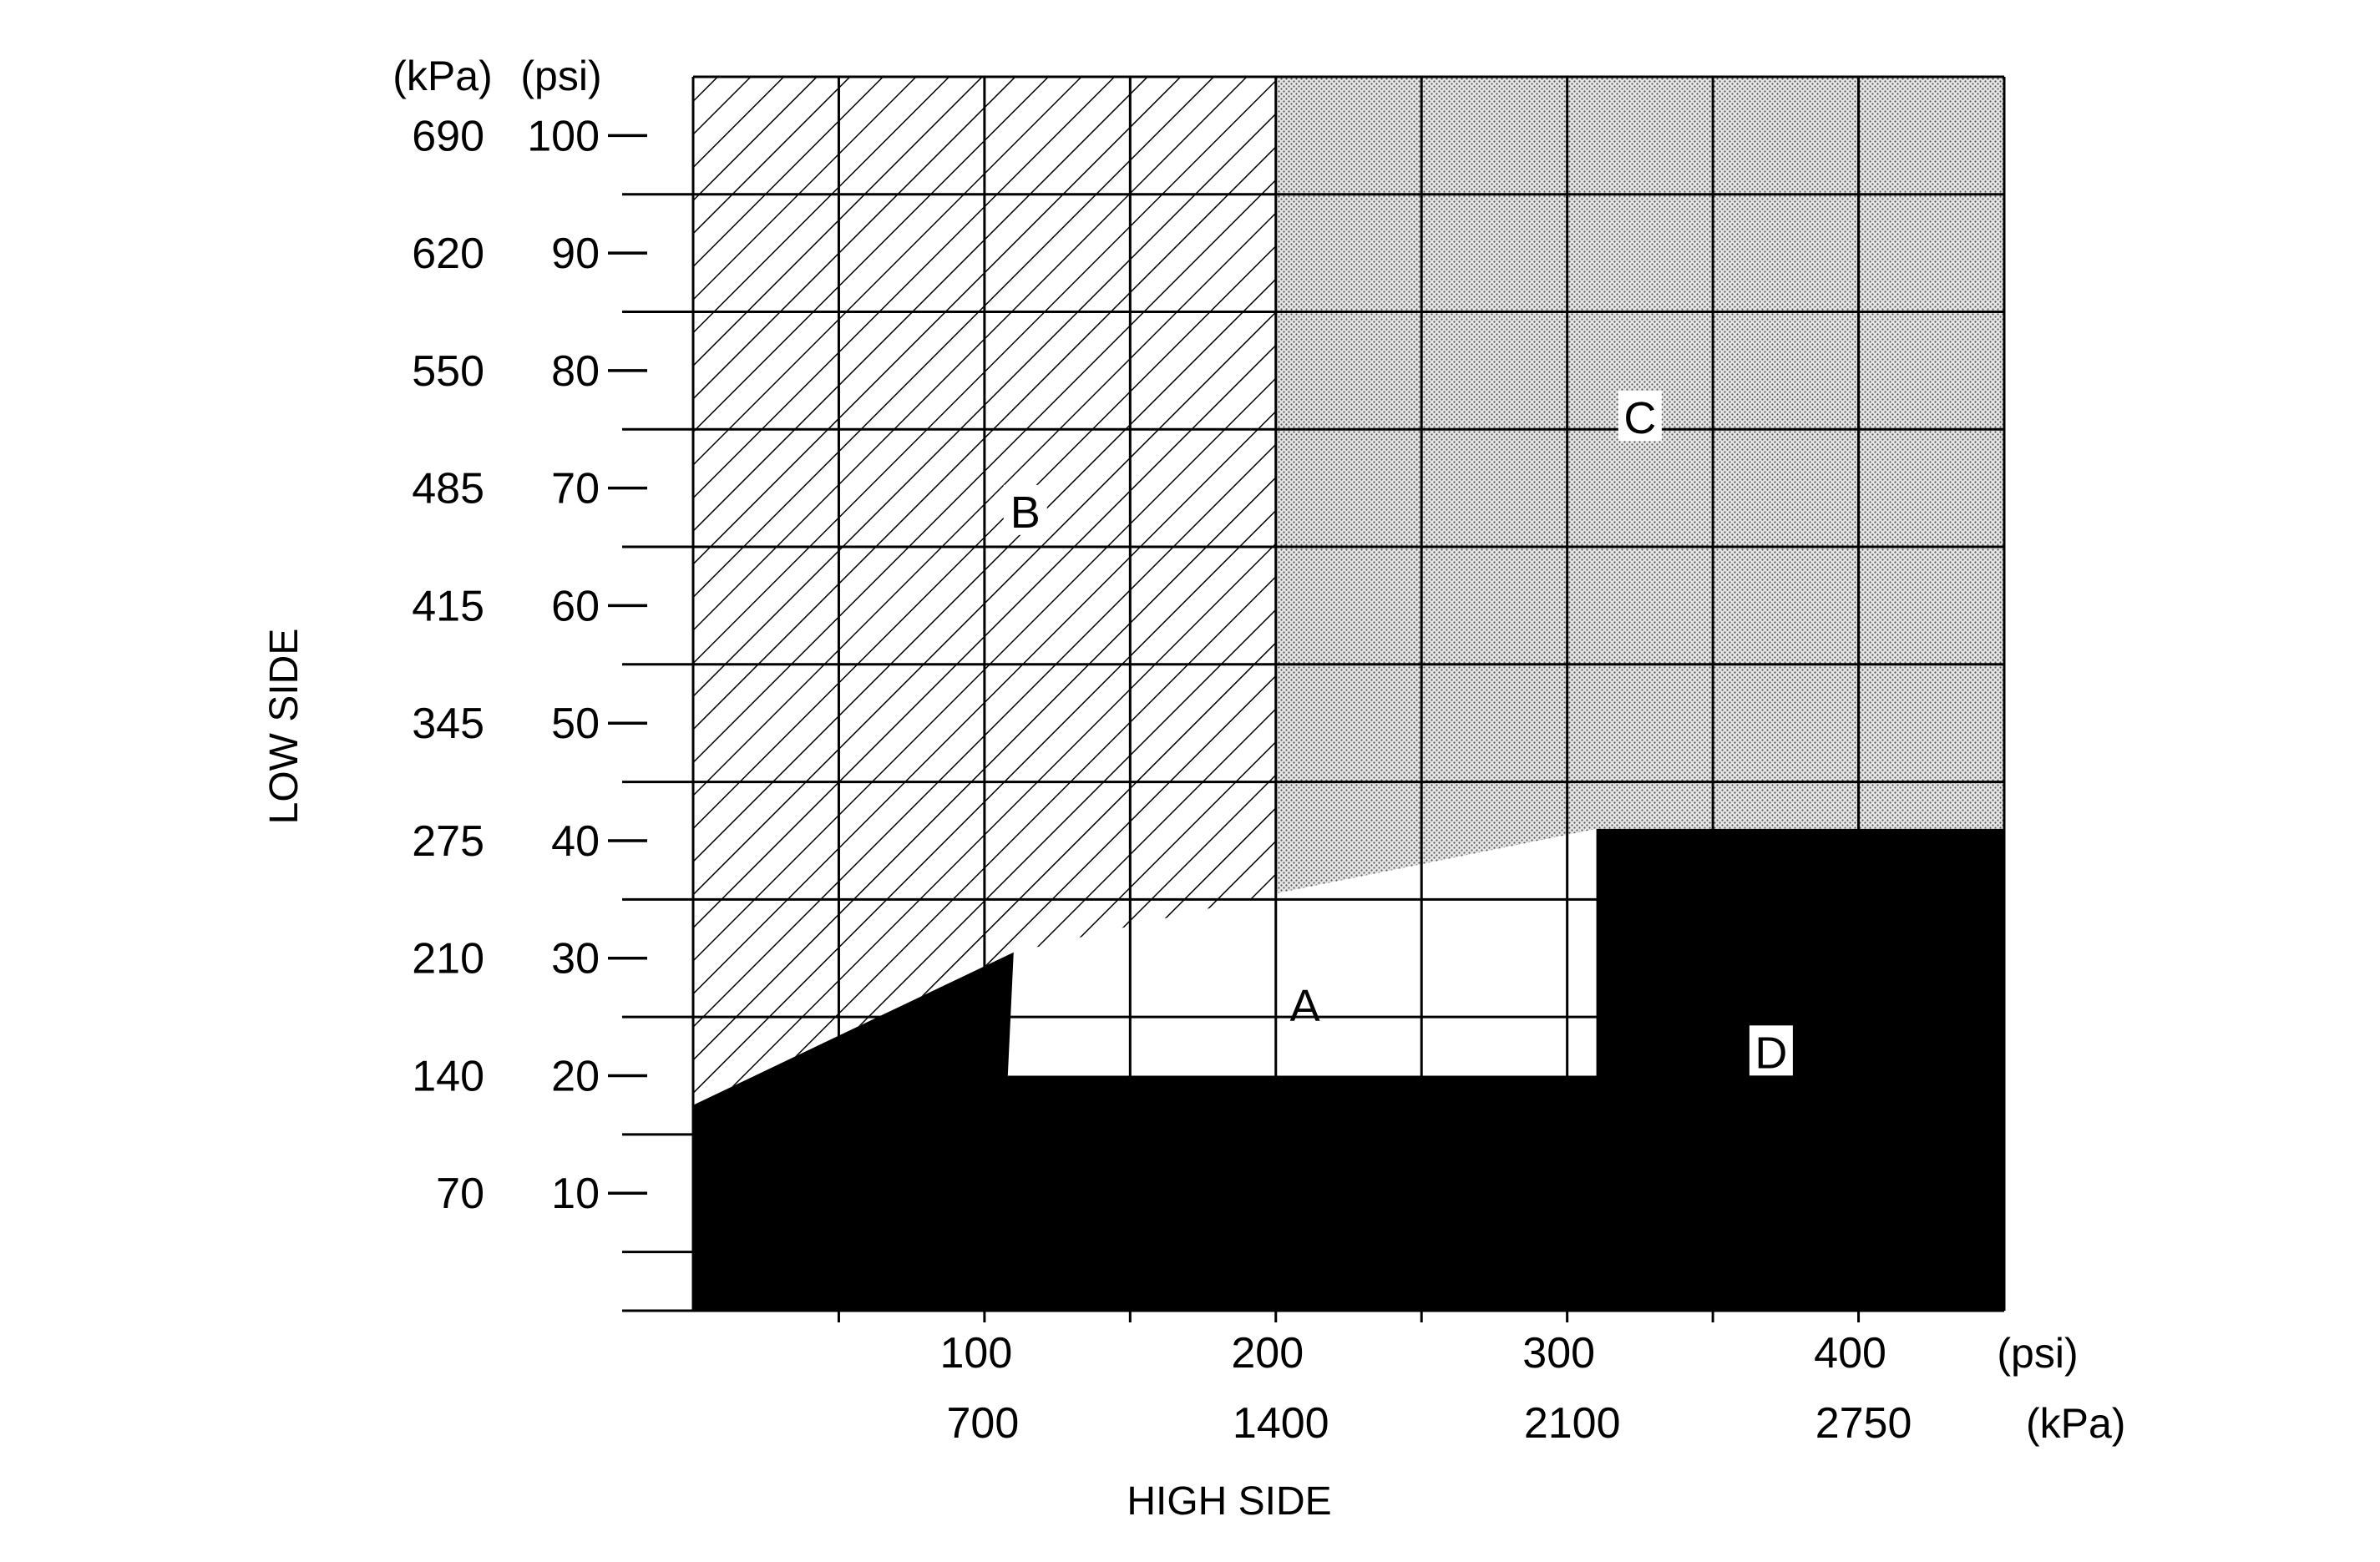  Describe the element at coordinates (2037, 1353) in the screenshot. I see `x-unit-psi: (psi)` at that location.